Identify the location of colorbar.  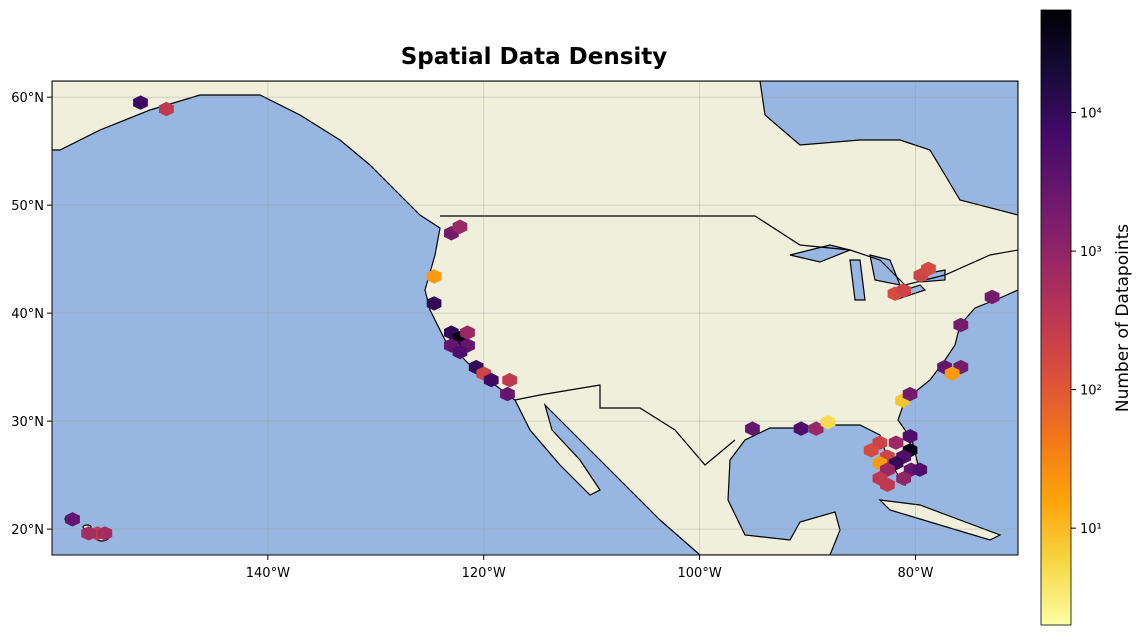
(1056, 317).